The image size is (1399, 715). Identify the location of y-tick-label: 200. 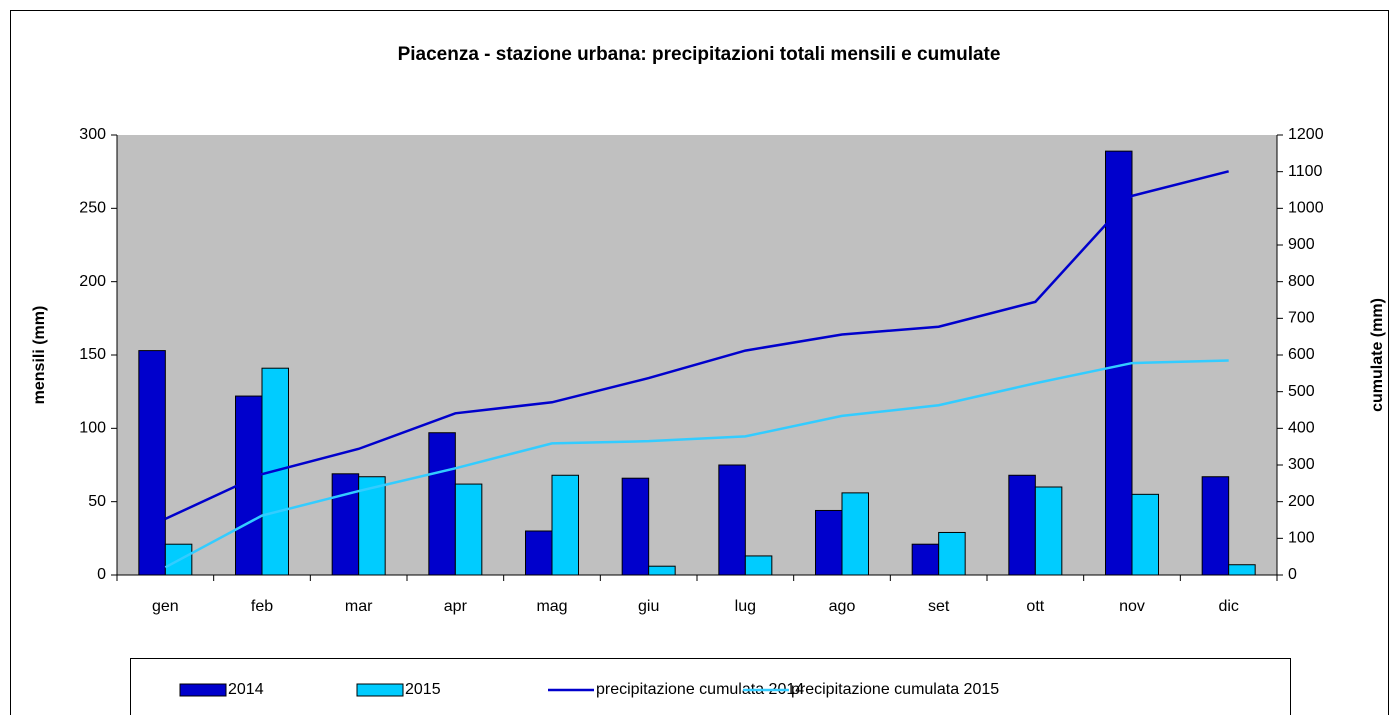
(92, 281).